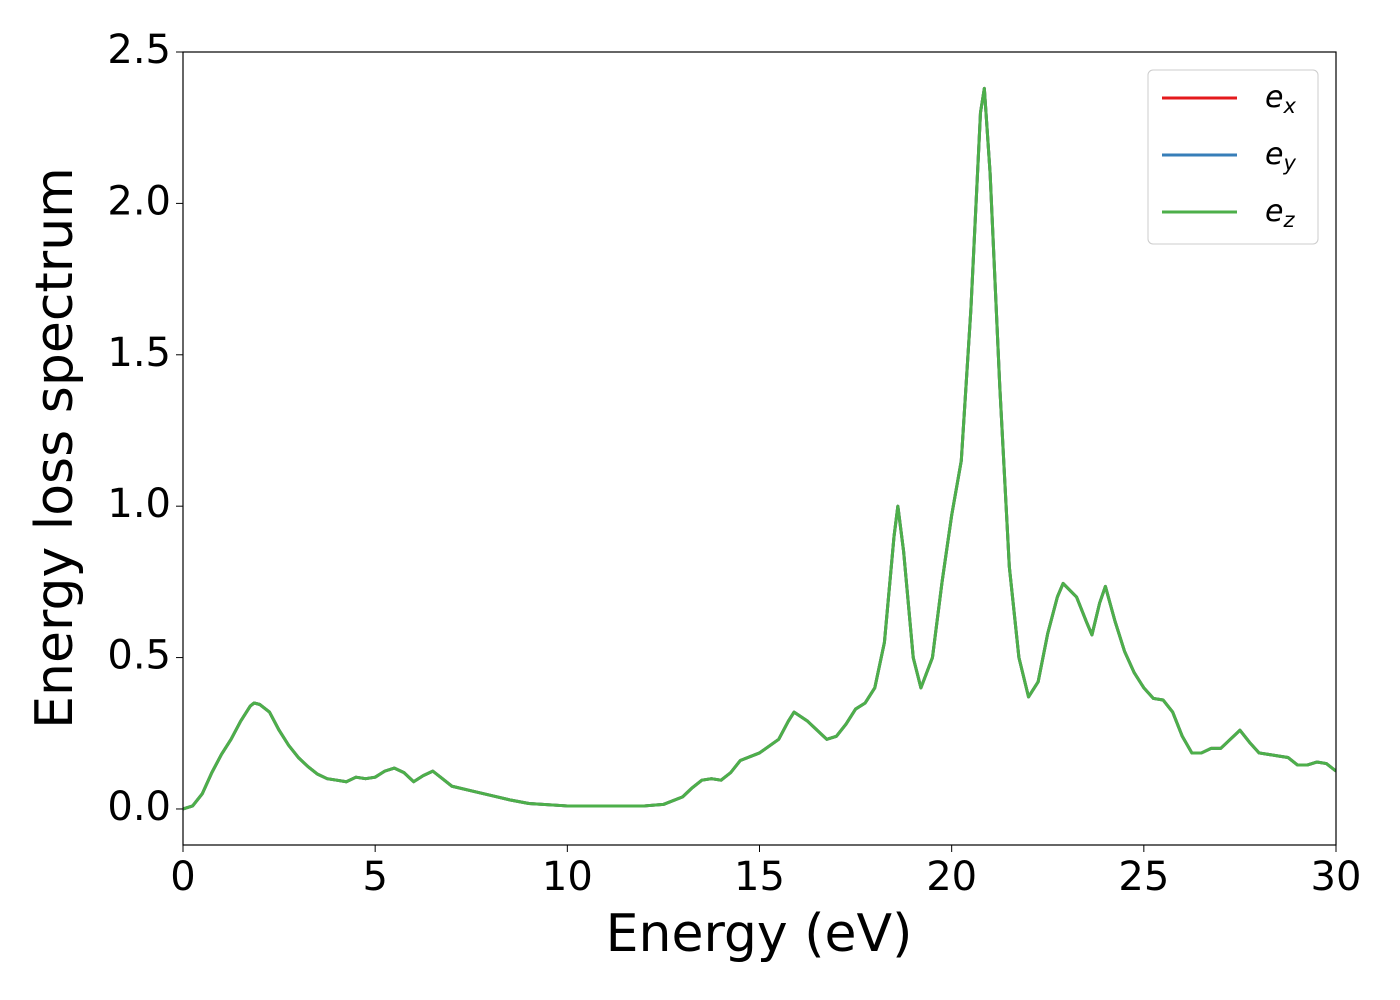 The image size is (1400, 1000). I want to click on x-tick-label: 30, so click(1336, 877).